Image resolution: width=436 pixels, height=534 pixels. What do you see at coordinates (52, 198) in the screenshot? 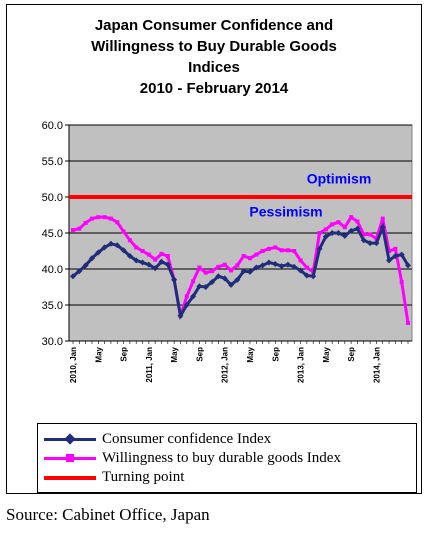
I see `y-tick-label: 50.0` at bounding box center [52, 198].